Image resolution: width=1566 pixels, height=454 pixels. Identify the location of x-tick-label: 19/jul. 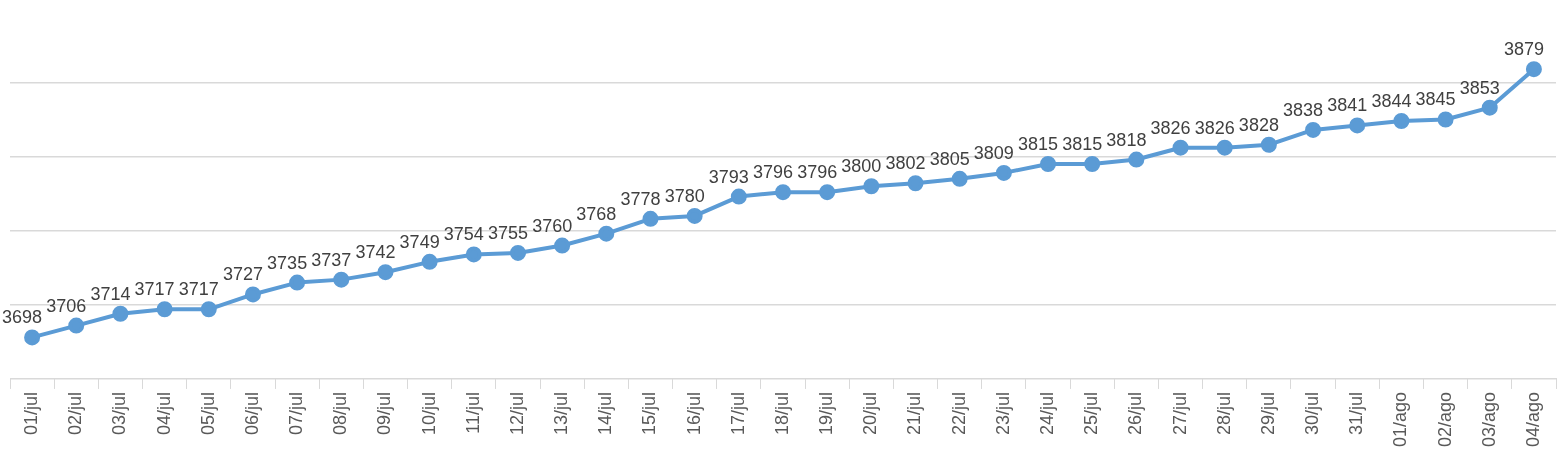
(826, 413).